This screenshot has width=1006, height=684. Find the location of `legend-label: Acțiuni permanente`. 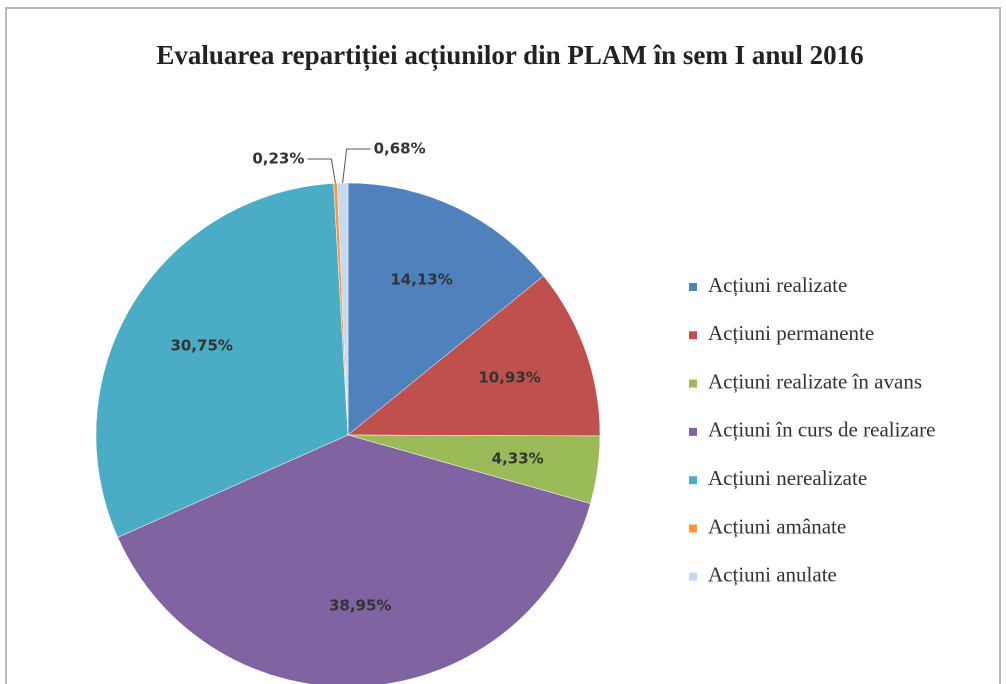

legend-label: Acțiuni permanente is located at coordinates (791, 333).